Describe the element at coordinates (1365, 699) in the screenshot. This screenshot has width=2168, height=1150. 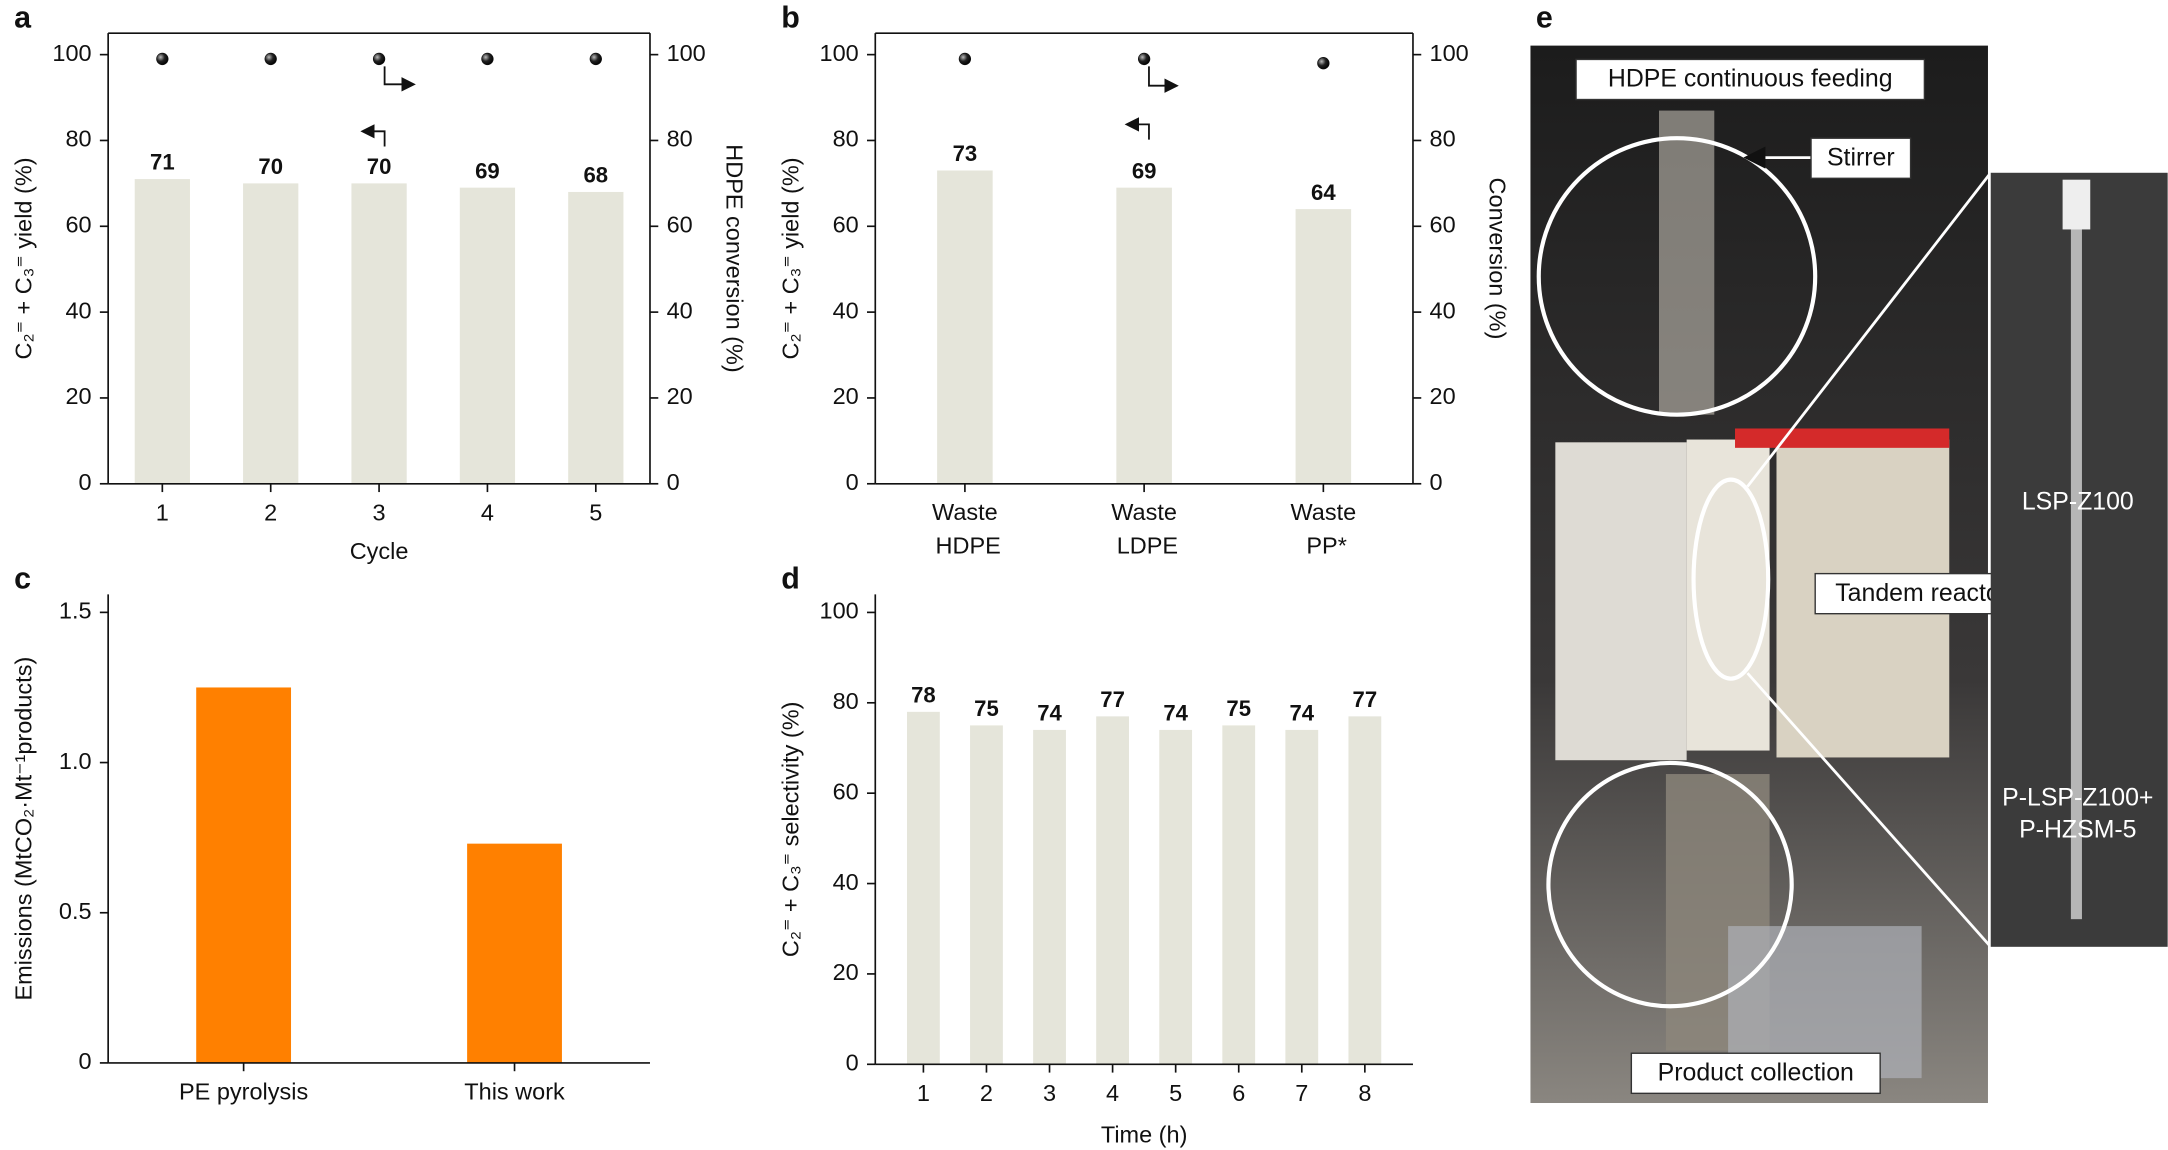
I see `value-label: 77` at that location.